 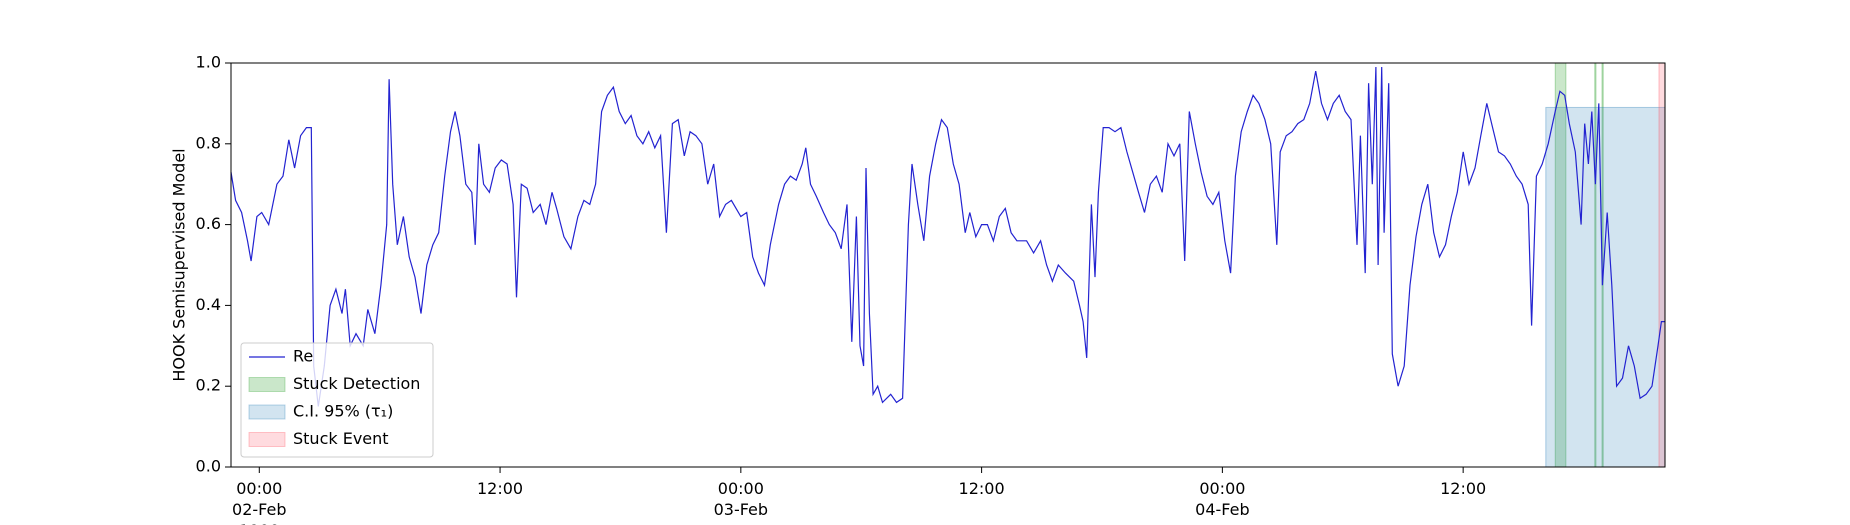 I want to click on legend-label: Stuck Event, so click(x=341, y=438).